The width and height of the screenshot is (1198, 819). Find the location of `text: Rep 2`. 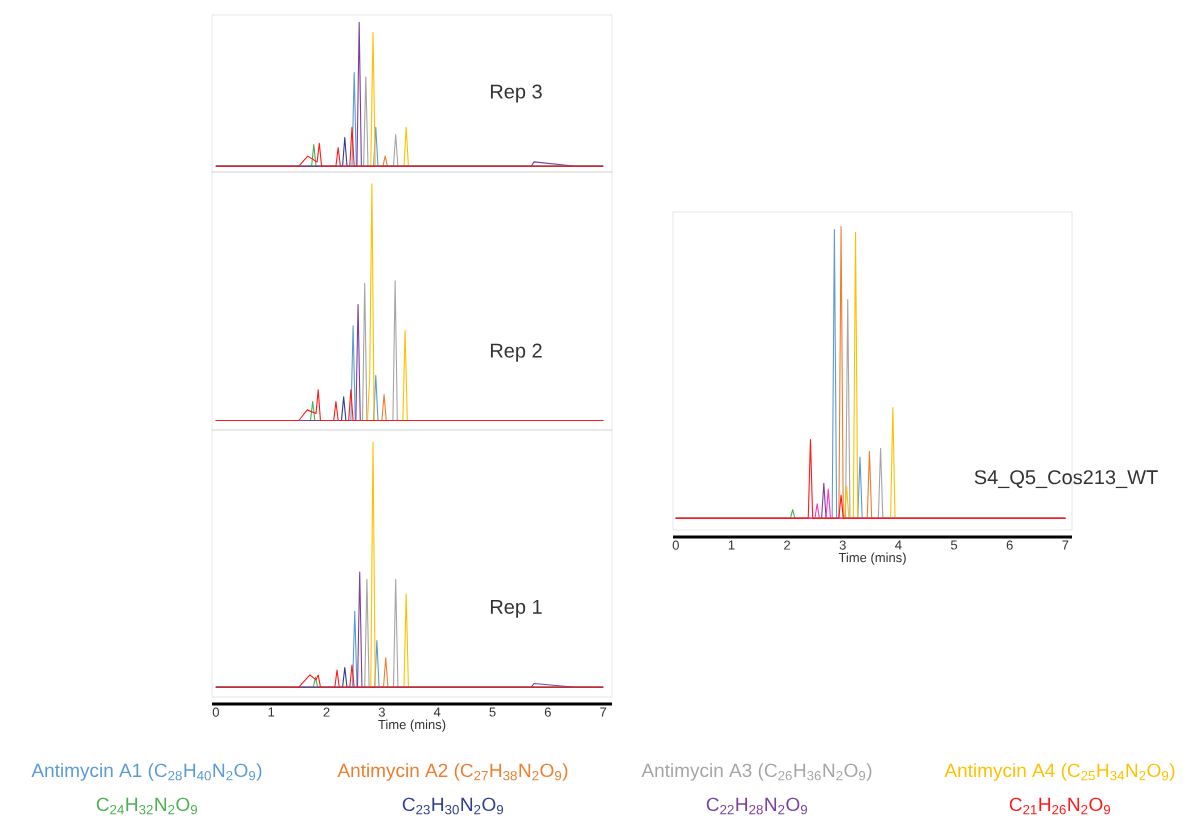

text: Rep 2 is located at coordinates (516, 352).